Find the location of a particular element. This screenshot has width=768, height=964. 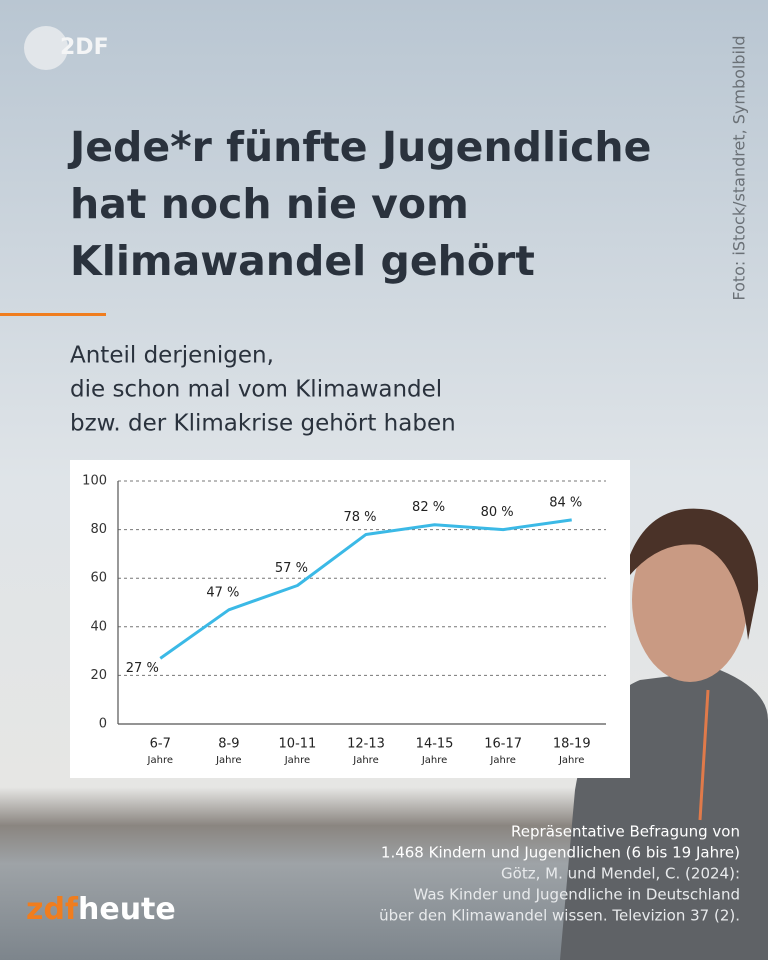

x-tick-label: 8-9 is located at coordinates (228, 744).